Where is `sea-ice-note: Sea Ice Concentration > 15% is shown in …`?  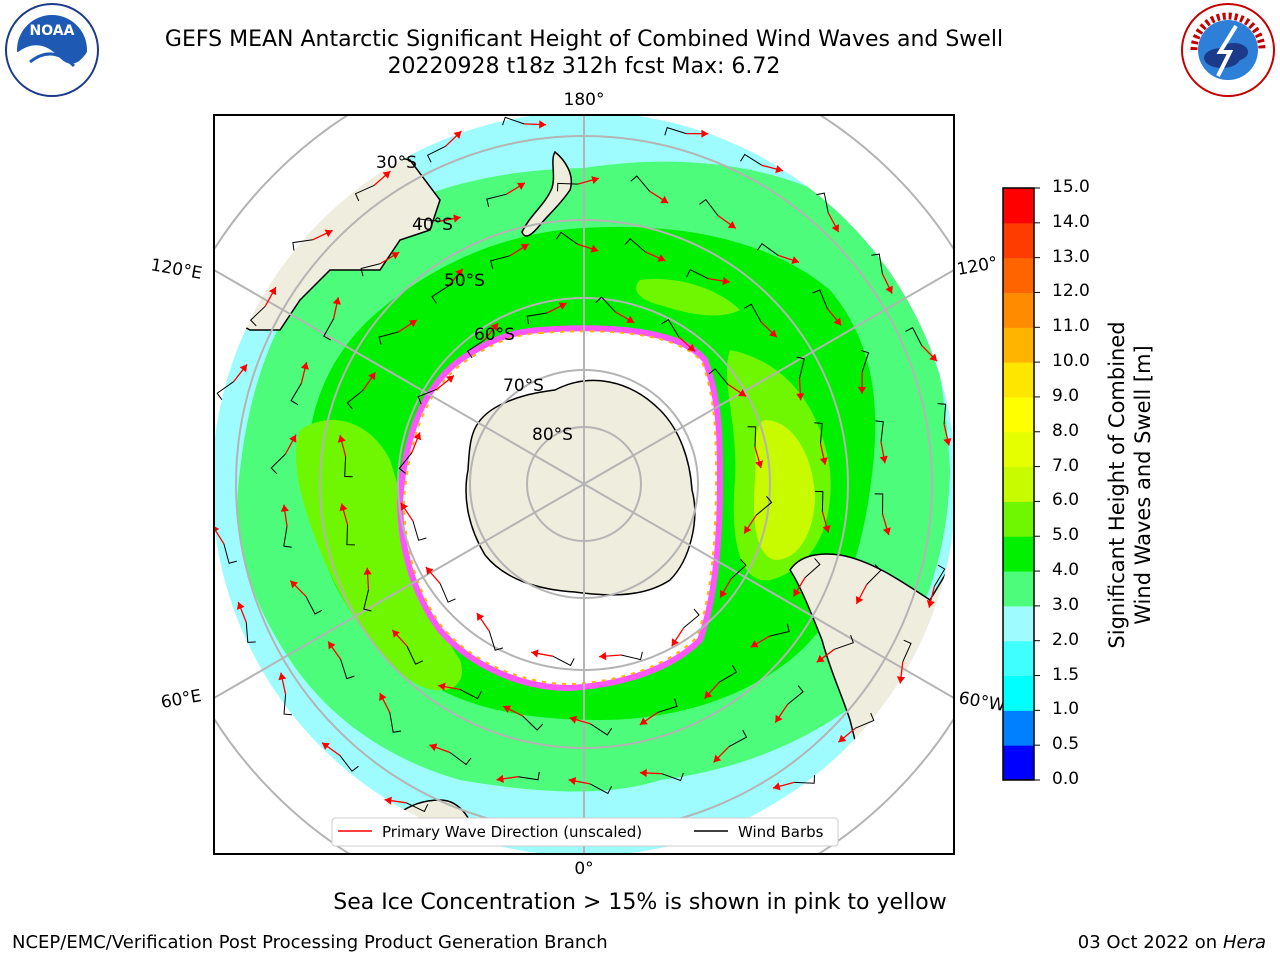
sea-ice-note: Sea Ice Concentration > 15% is shown in … is located at coordinates (640, 902).